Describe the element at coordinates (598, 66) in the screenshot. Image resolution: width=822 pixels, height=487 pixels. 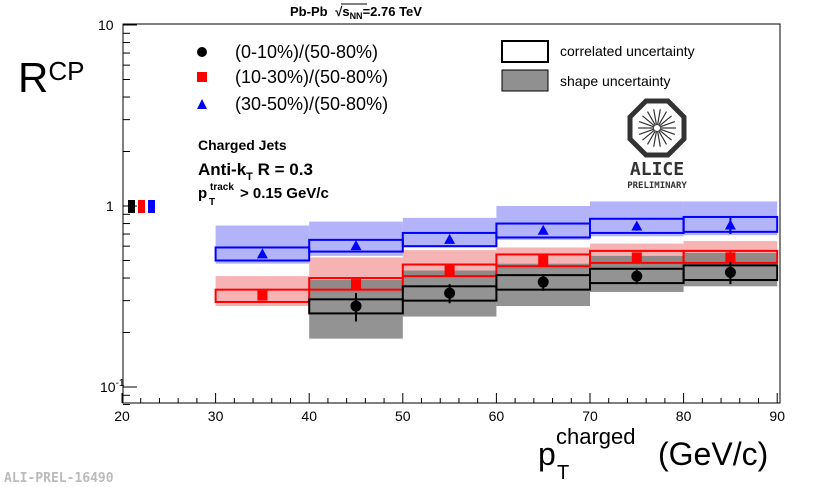
I see `uncertainty-legend: correlated uncertainty shape uncertainty` at that location.